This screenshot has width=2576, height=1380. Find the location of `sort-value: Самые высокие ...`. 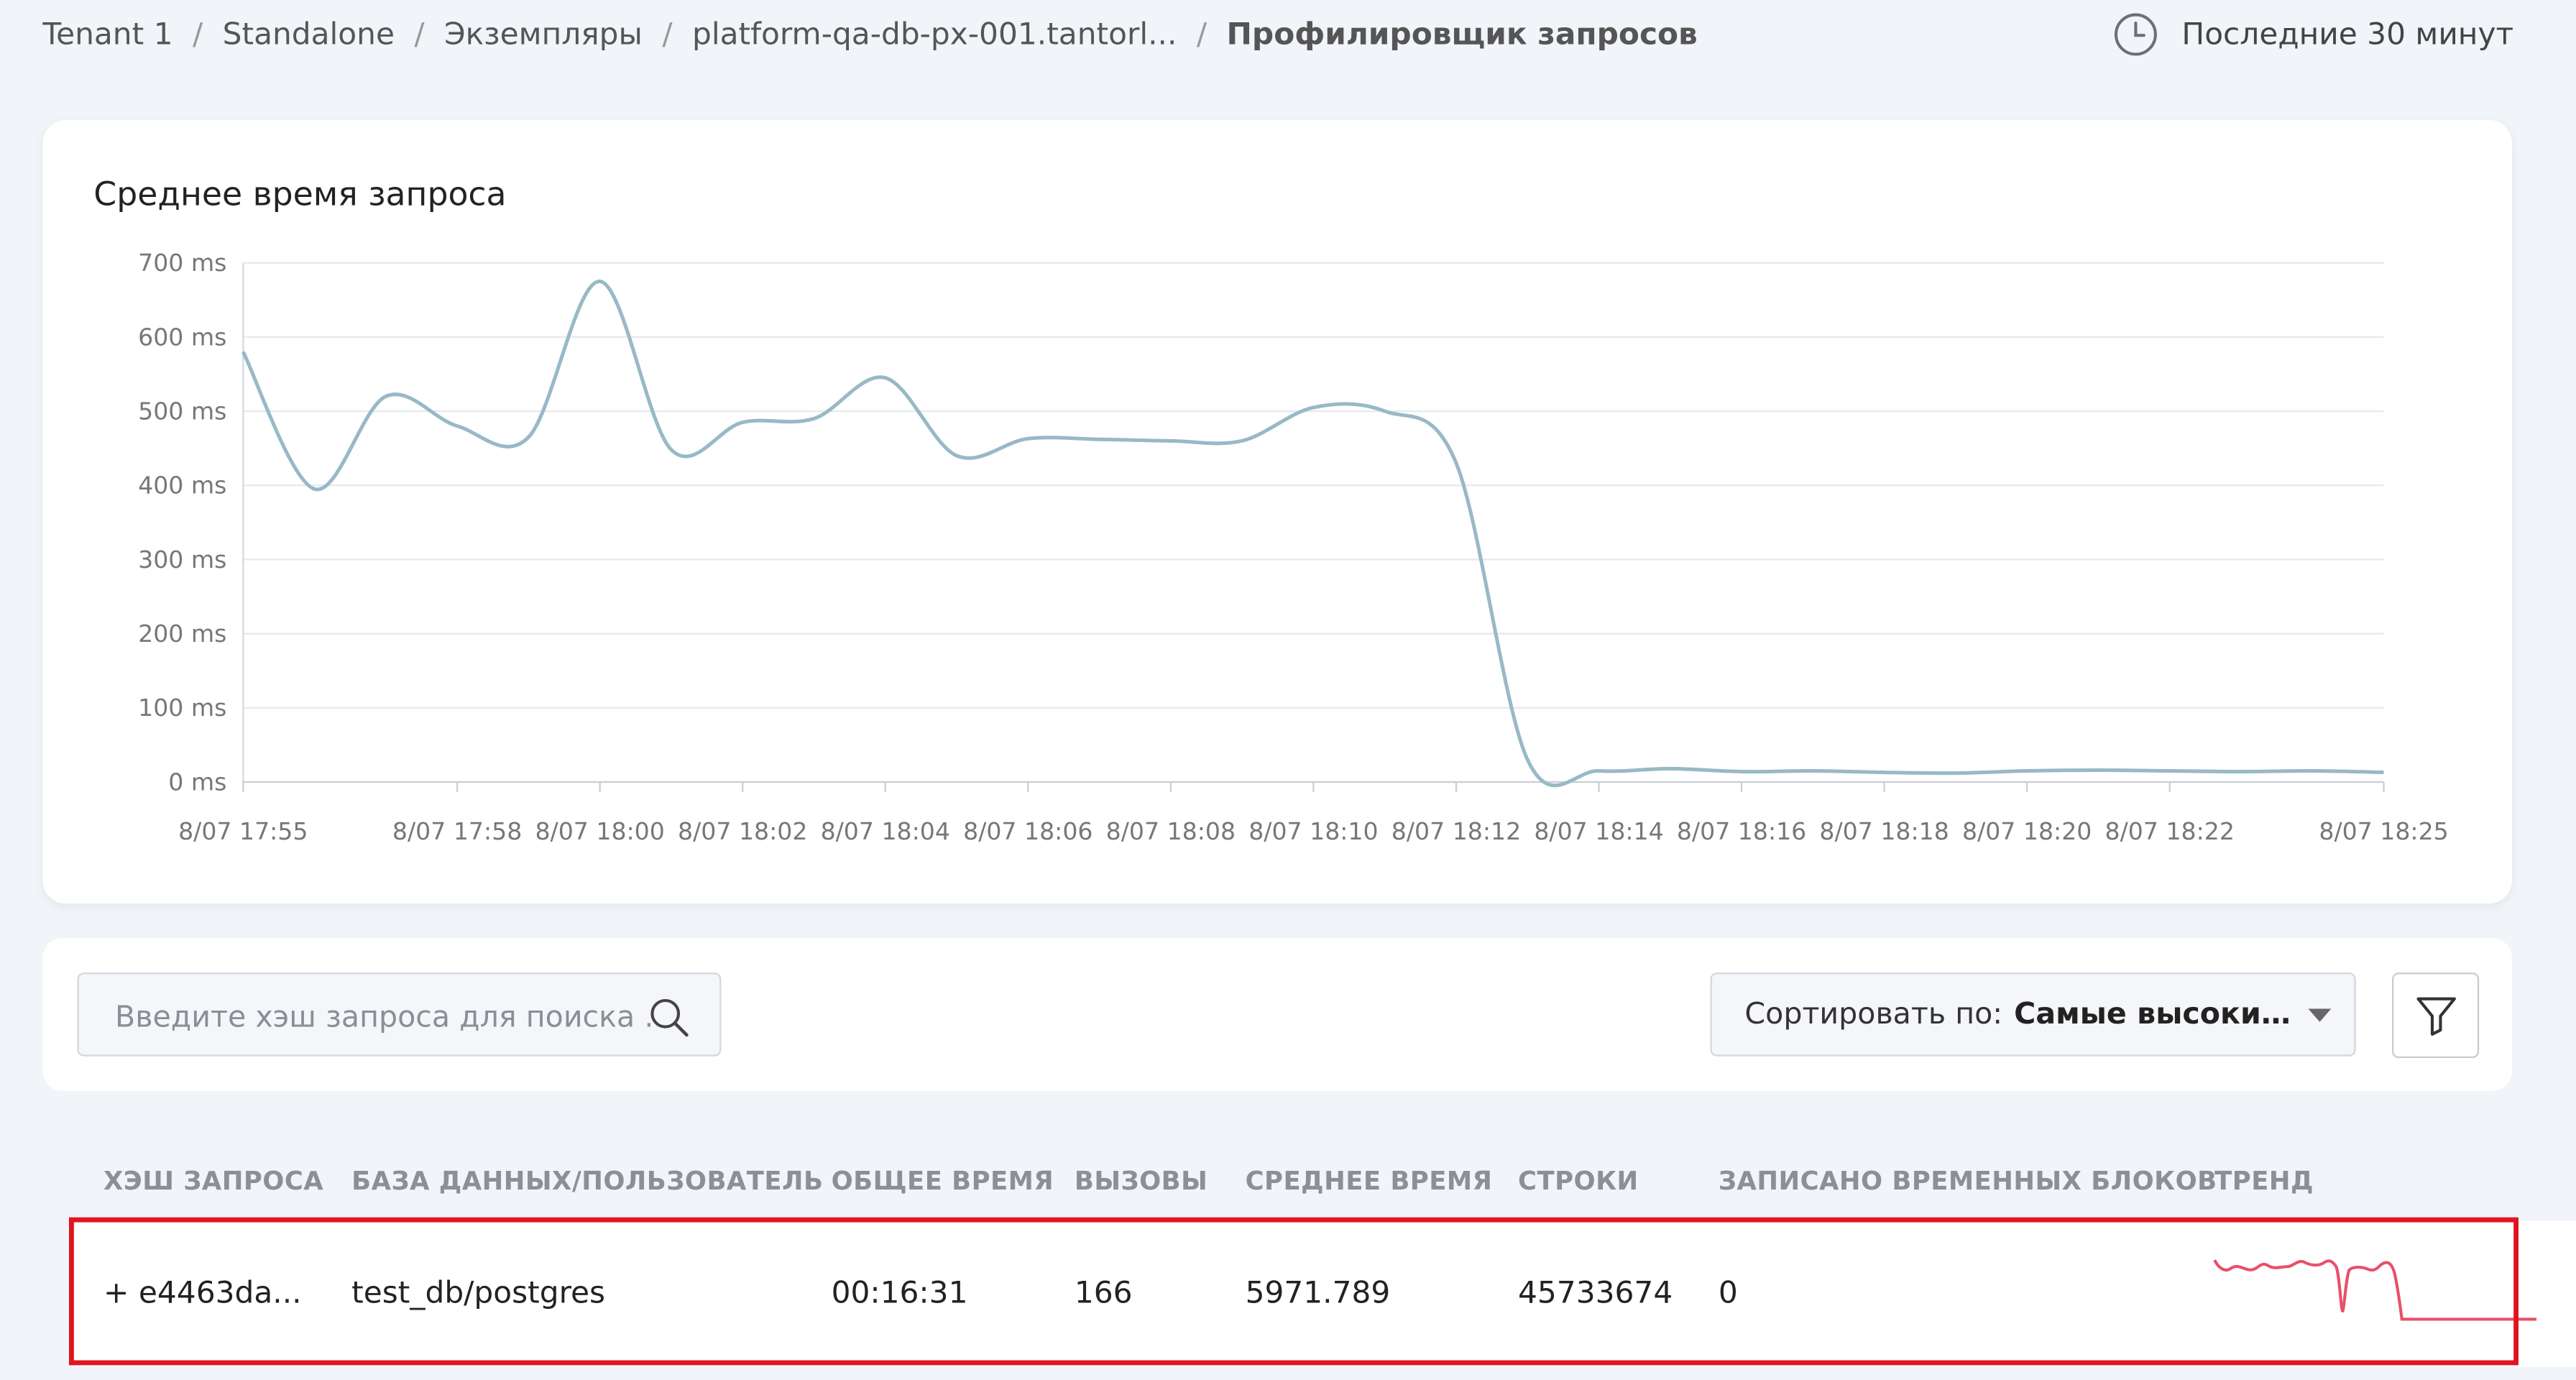

sort-value: Самые высокие ... is located at coordinates (2155, 1014).